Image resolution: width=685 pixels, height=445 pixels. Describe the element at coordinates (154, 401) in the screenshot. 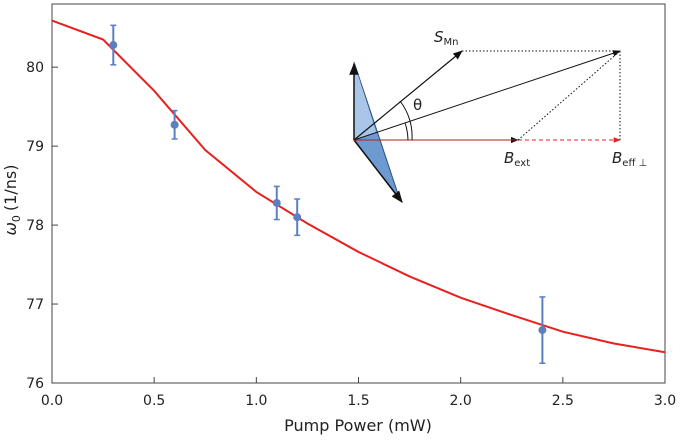

I see `x-tick-label: 0.5` at that location.